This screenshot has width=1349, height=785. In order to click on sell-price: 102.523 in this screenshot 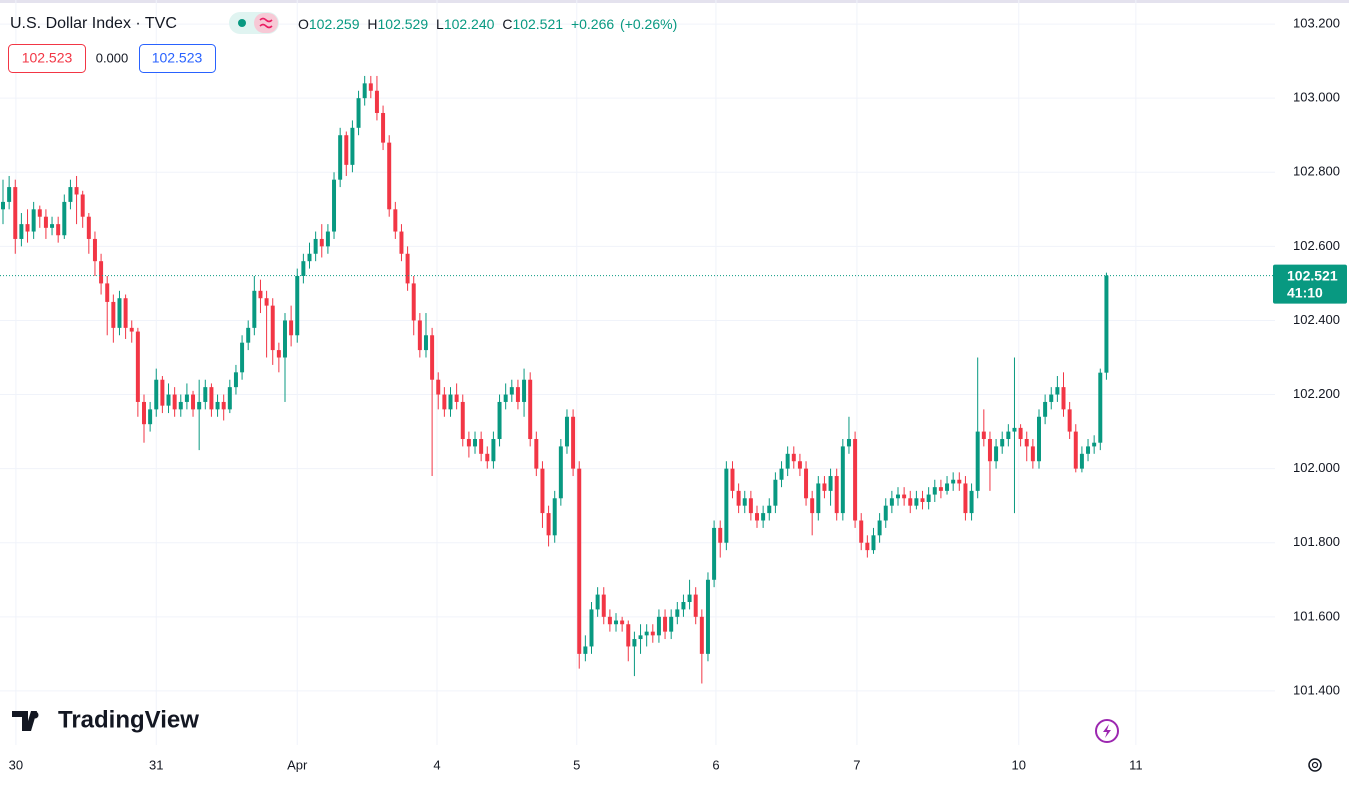, I will do `click(47, 58)`.